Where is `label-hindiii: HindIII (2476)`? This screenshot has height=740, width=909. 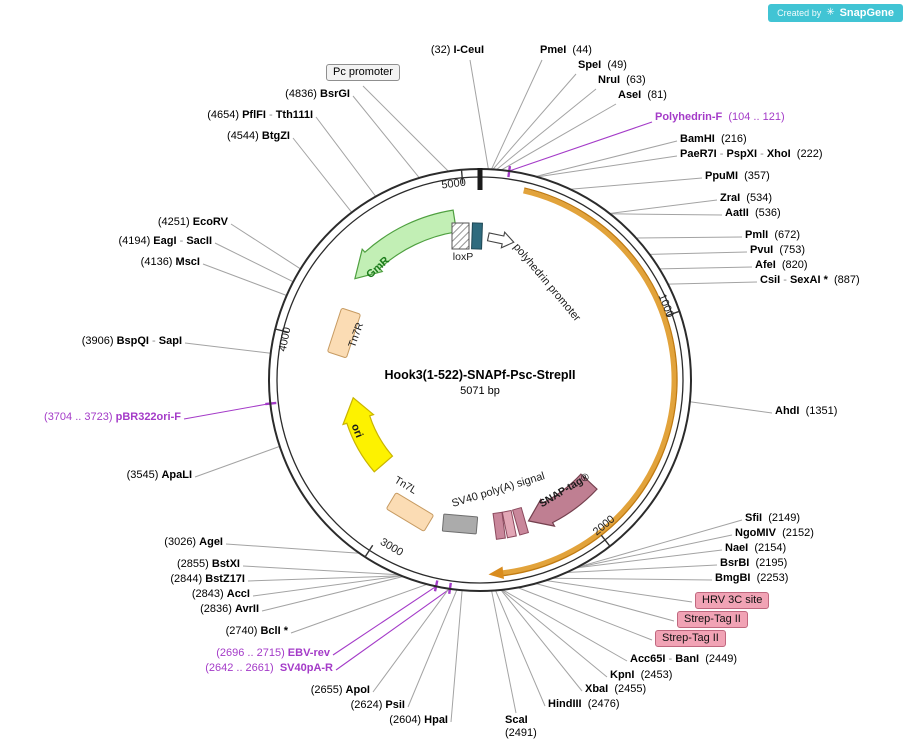 label-hindiii: HindIII (2476) is located at coordinates (584, 704).